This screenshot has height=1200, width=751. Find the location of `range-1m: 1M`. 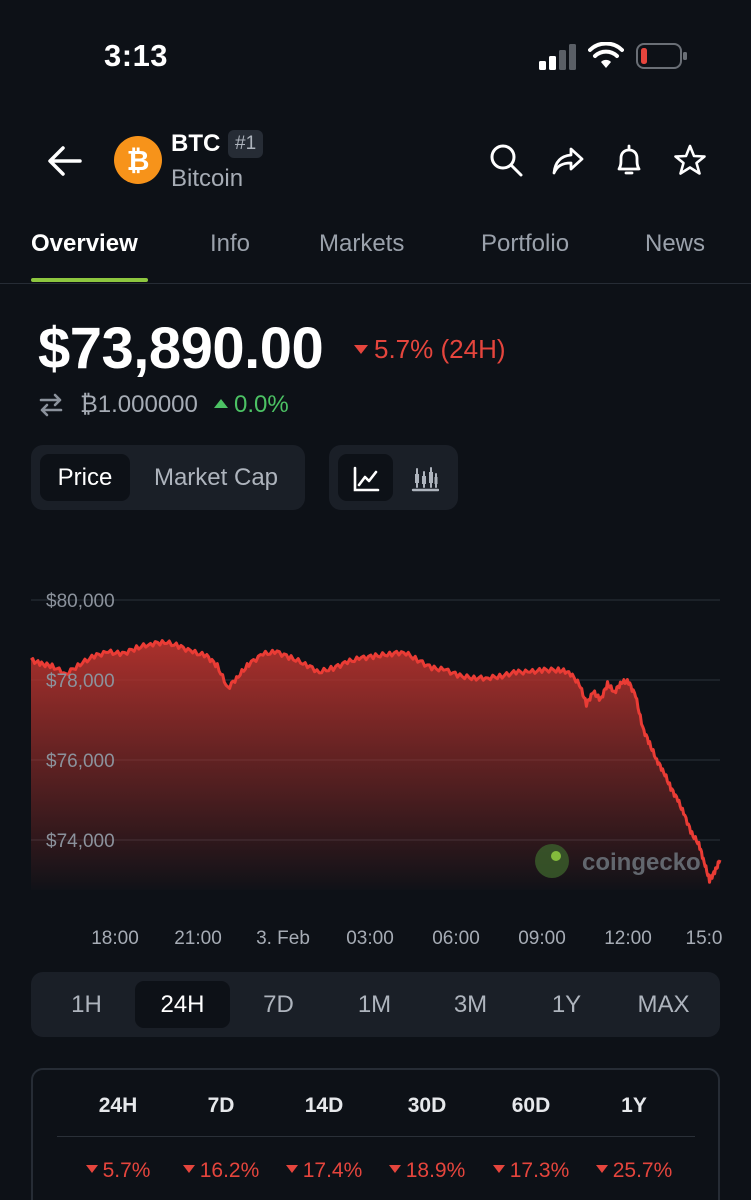

range-1m: 1M is located at coordinates (374, 1004).